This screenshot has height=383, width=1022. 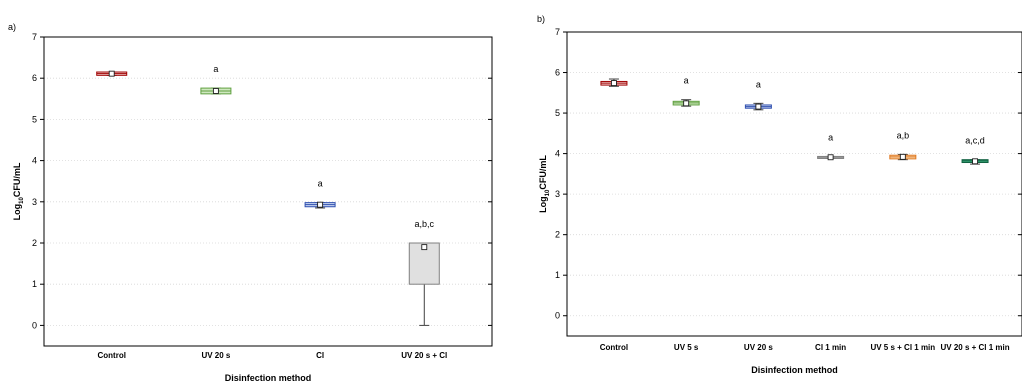 I want to click on significance-label: a,b,c, so click(x=425, y=224).